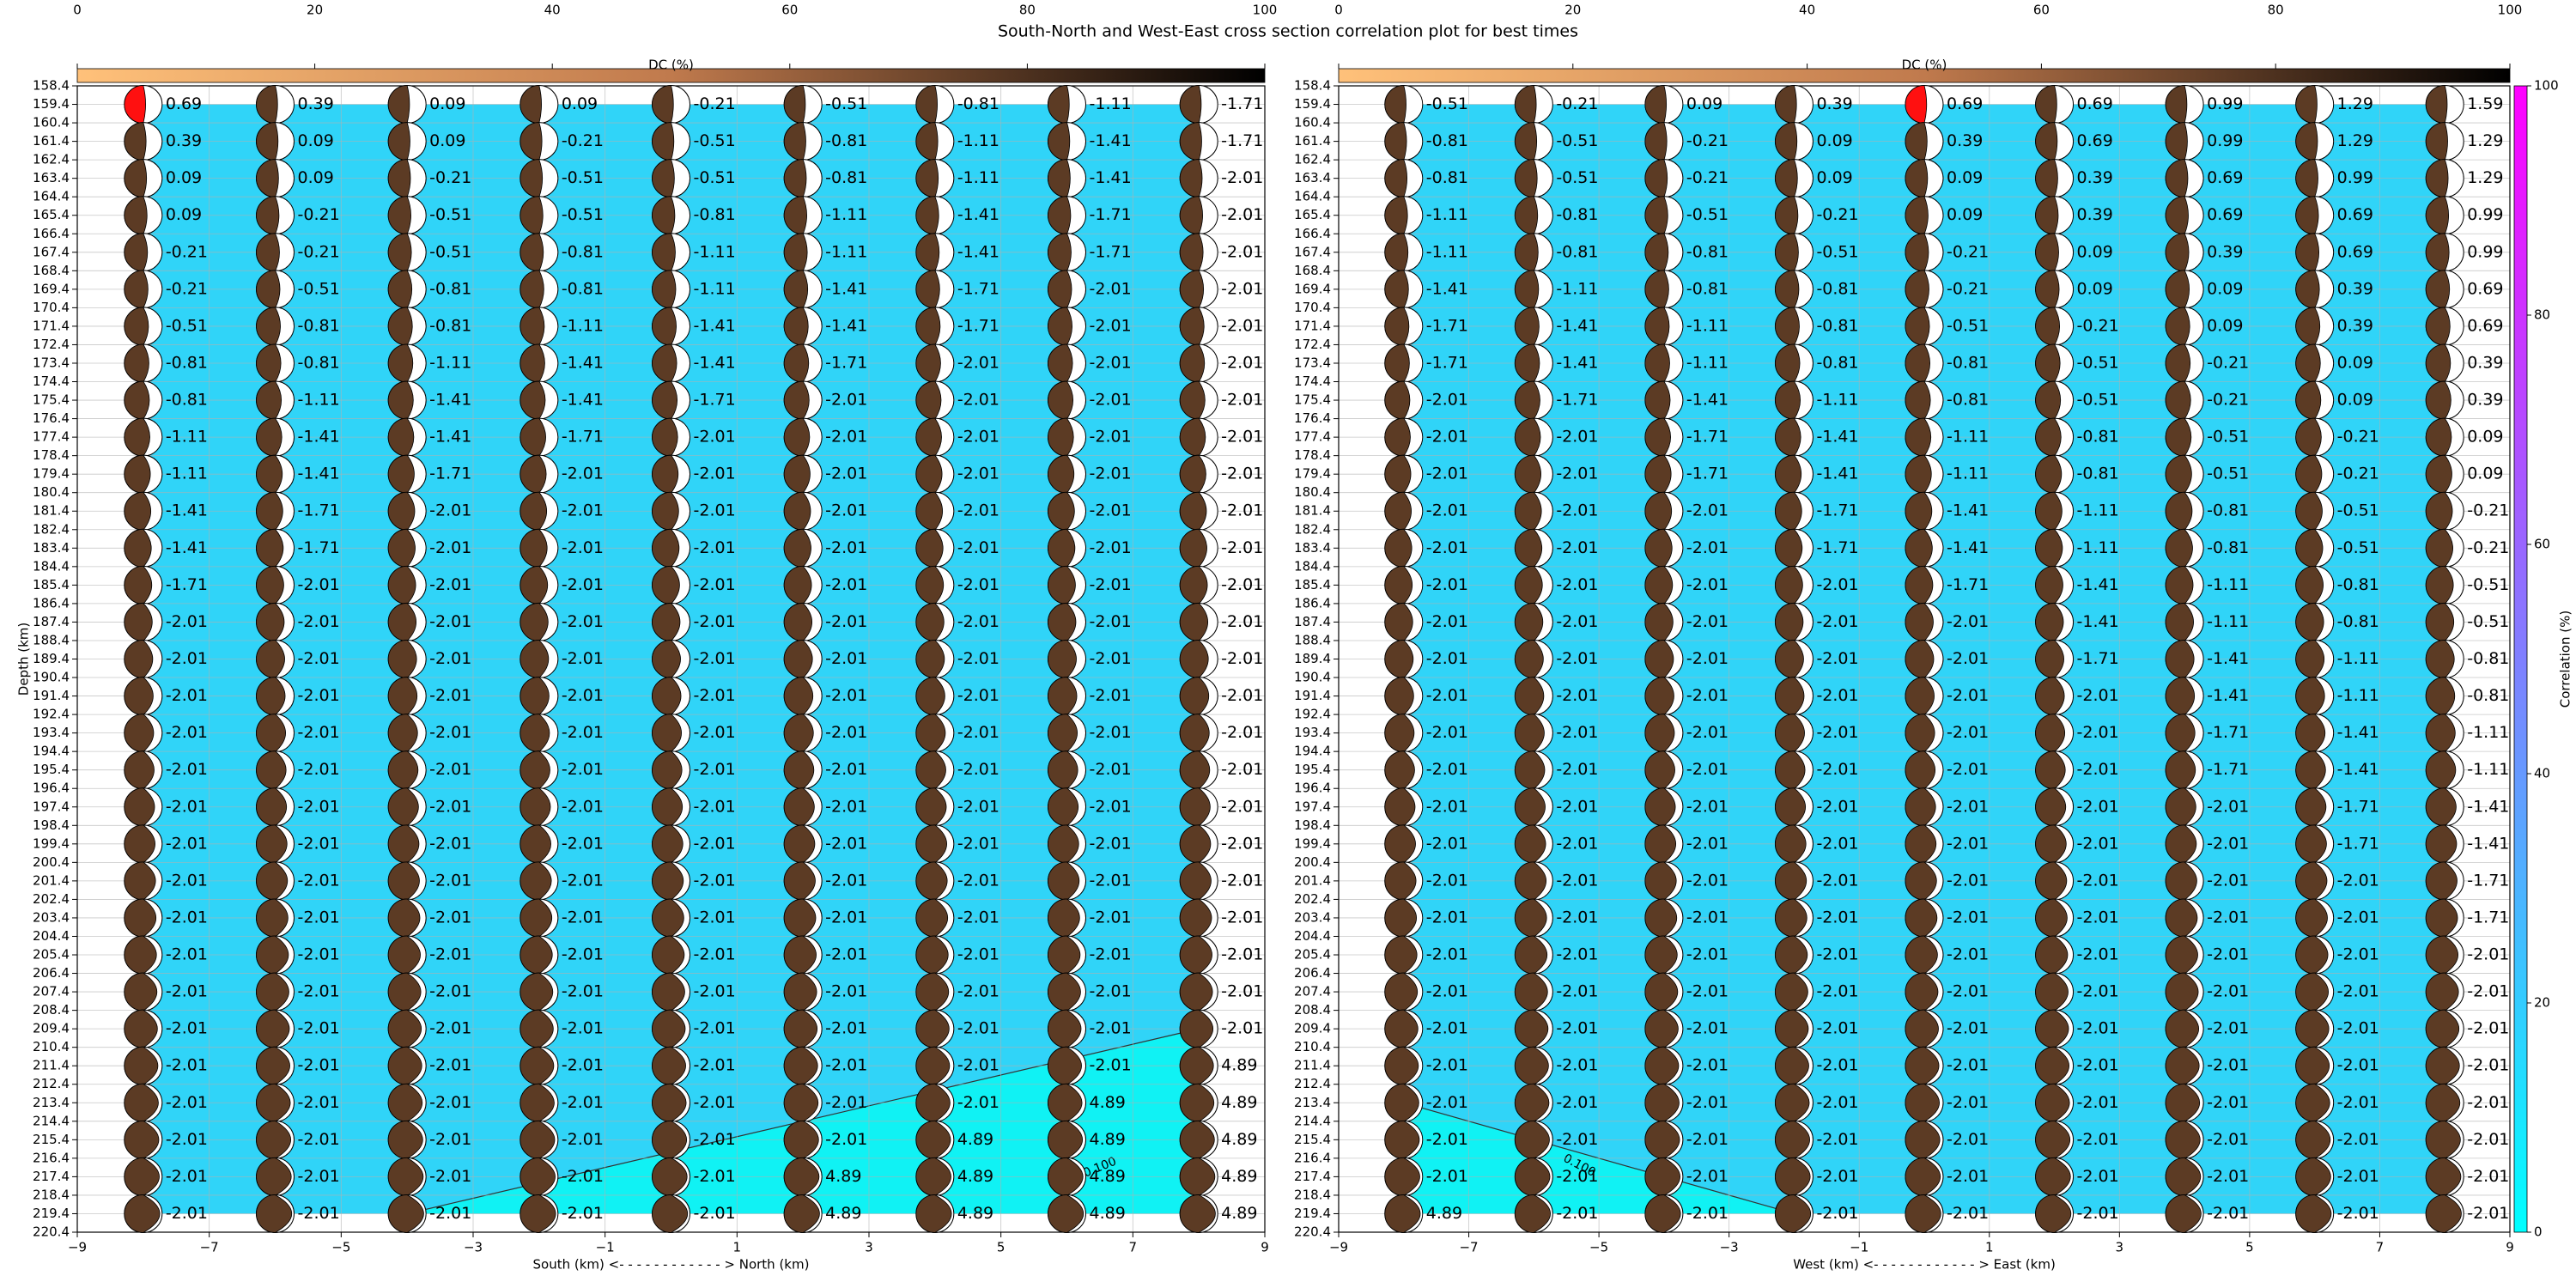 The image size is (2576, 1288). I want to click on time-shift-label: 0.09, so click(447, 104).